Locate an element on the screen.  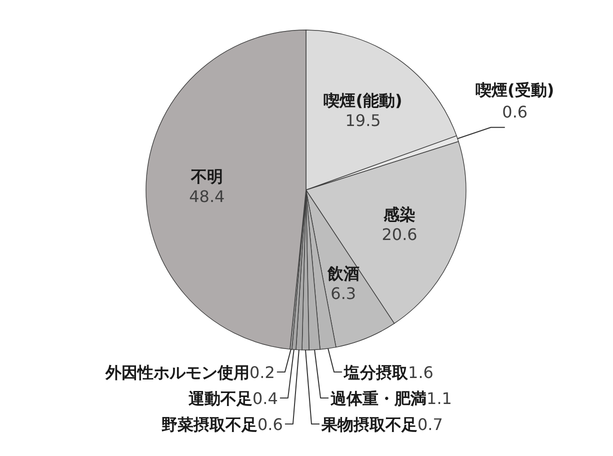
data-label: 48.4 is located at coordinates (207, 196).